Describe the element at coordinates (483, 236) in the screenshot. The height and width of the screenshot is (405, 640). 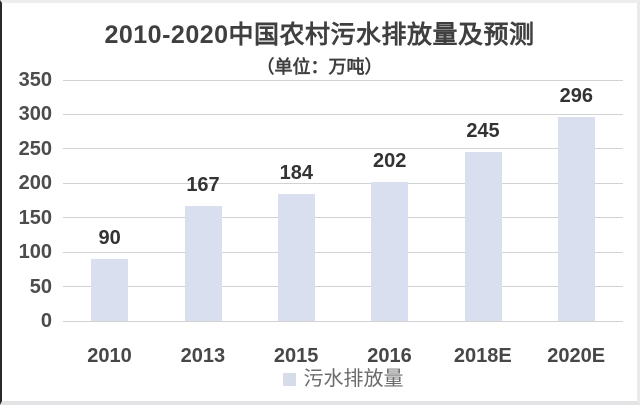
I see `bar-2018E` at that location.